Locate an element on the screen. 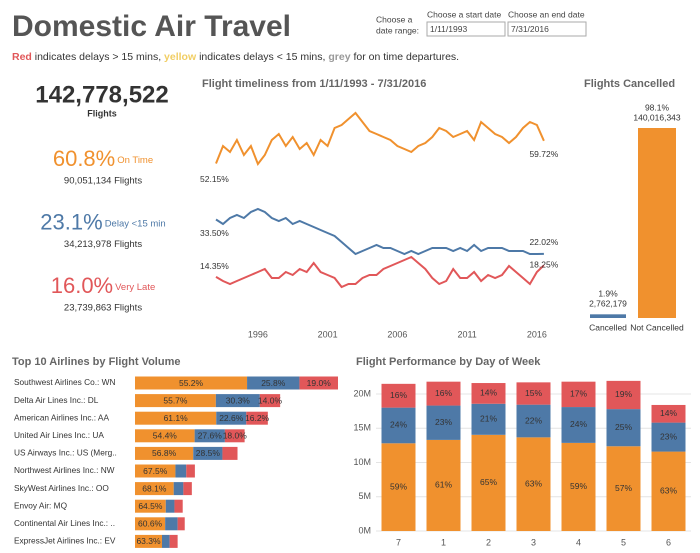 The image size is (700, 553). date-range-prompt: date range: is located at coordinates (397, 30).